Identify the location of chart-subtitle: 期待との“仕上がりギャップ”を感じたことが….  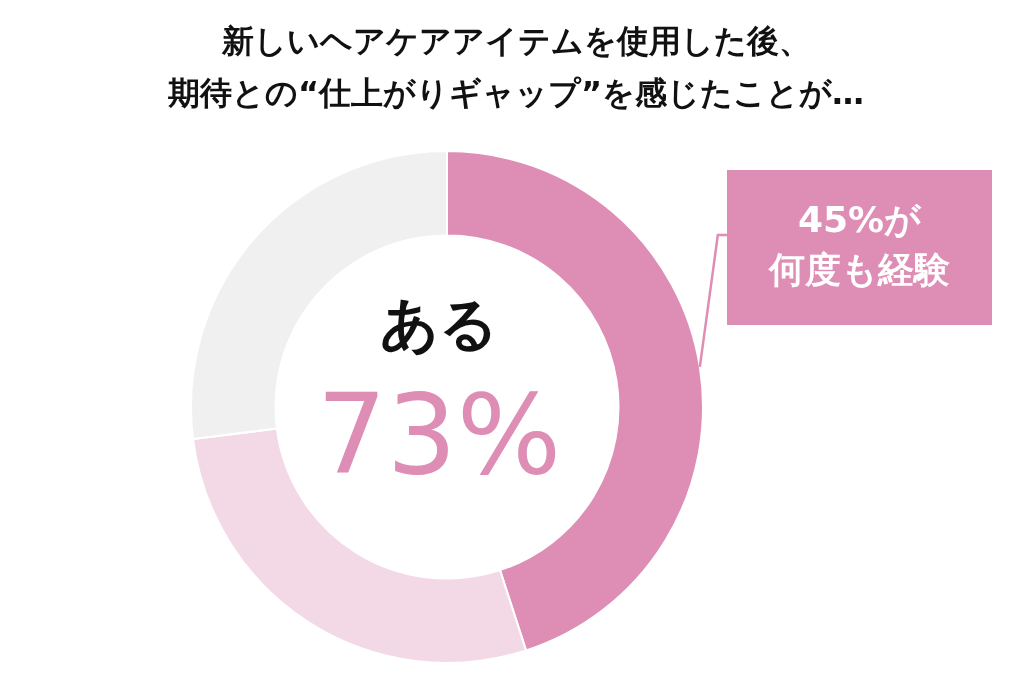
(515, 93).